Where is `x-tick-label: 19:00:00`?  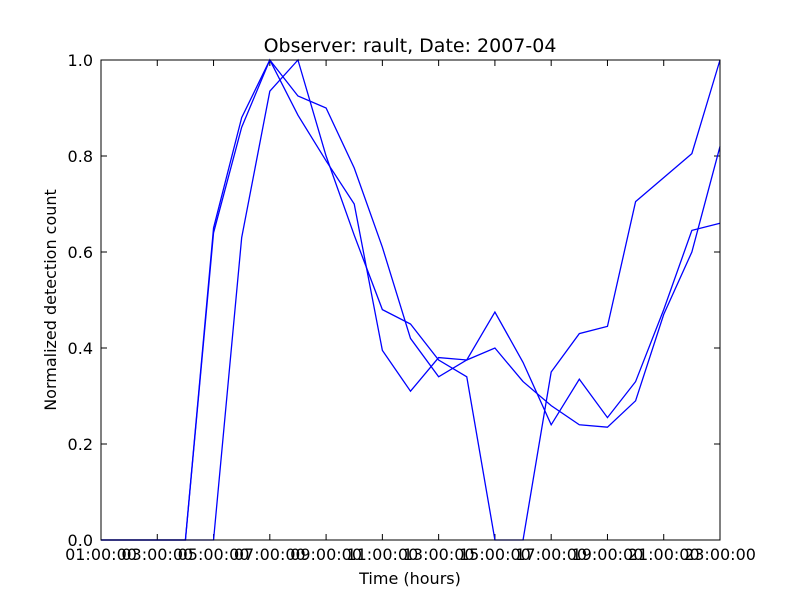 x-tick-label: 19:00:00 is located at coordinates (608, 554).